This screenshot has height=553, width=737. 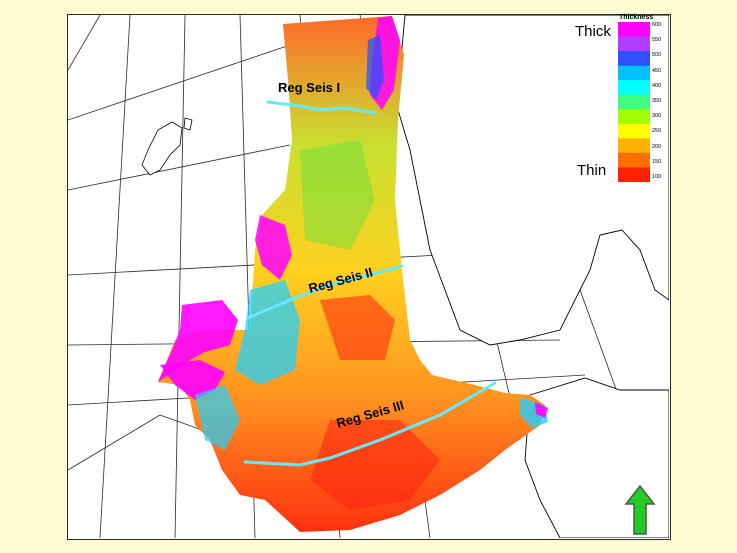 I want to click on north-arrow-icon, so click(x=640, y=509).